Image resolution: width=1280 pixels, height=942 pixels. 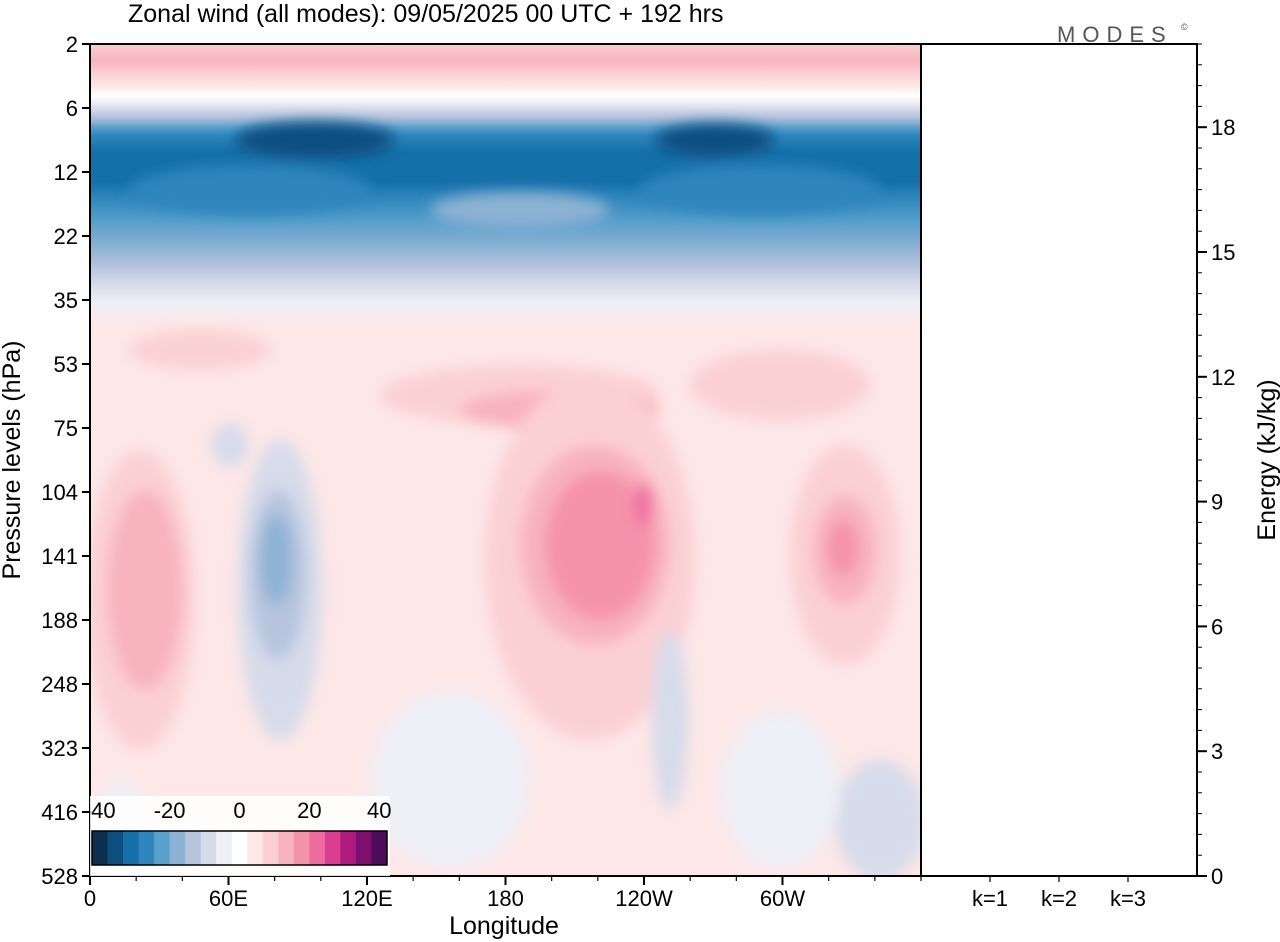 What do you see at coordinates (72, 108) in the screenshot?
I see `y-tick-label: 6` at bounding box center [72, 108].